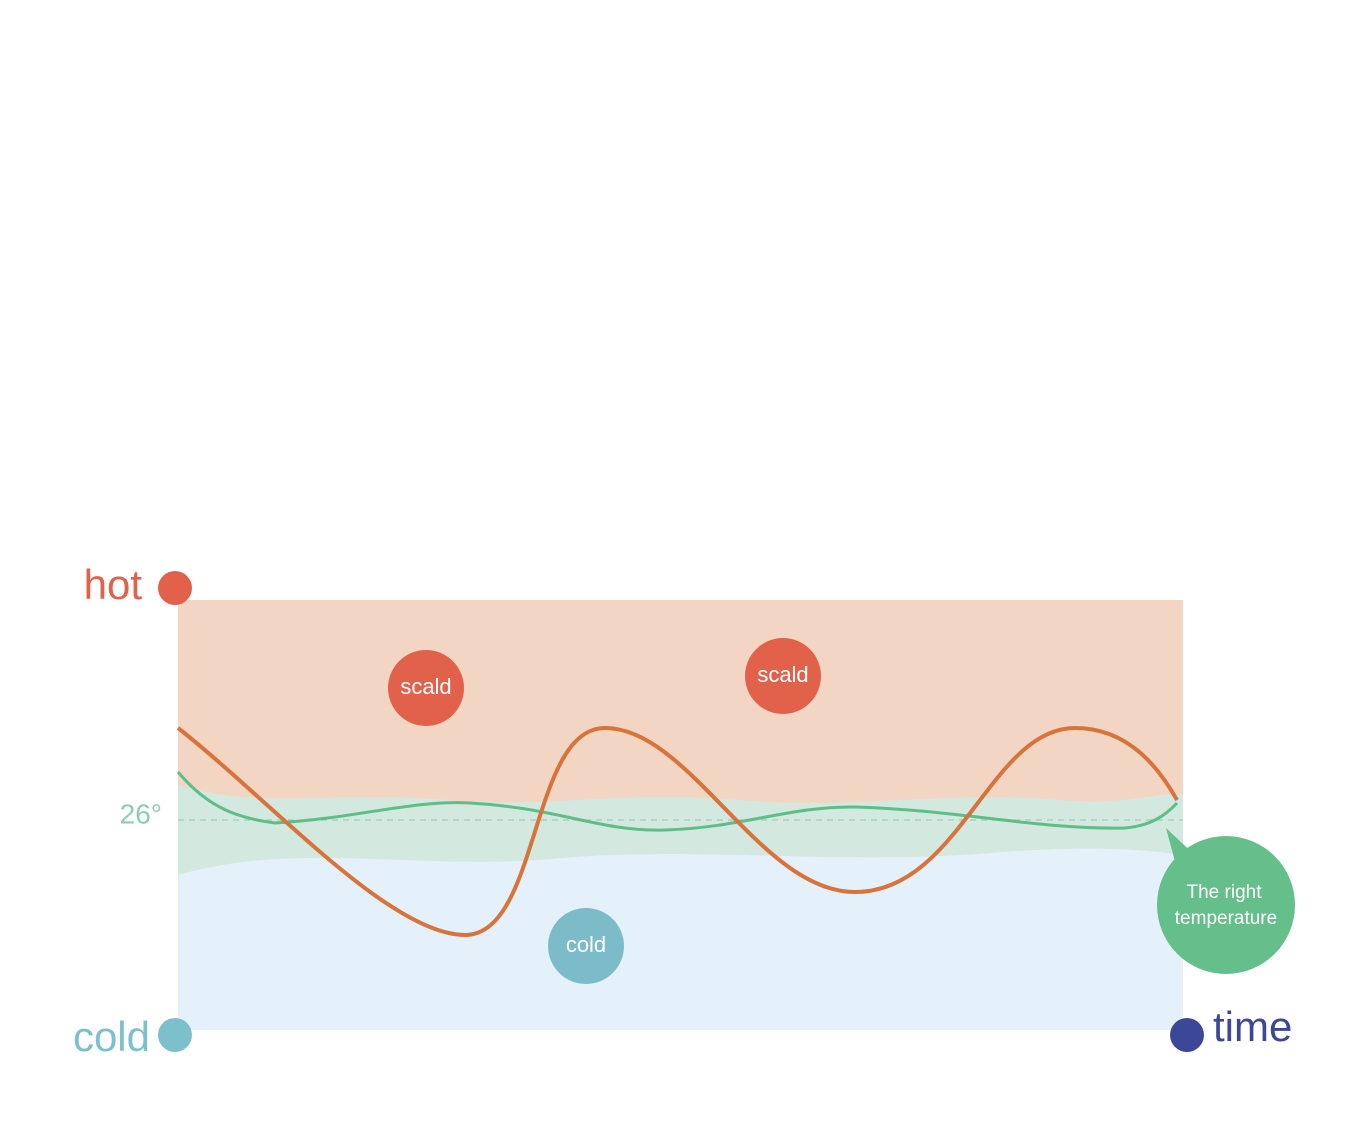 The image size is (1372, 1132). I want to click on callout-bubble, so click(1226, 905).